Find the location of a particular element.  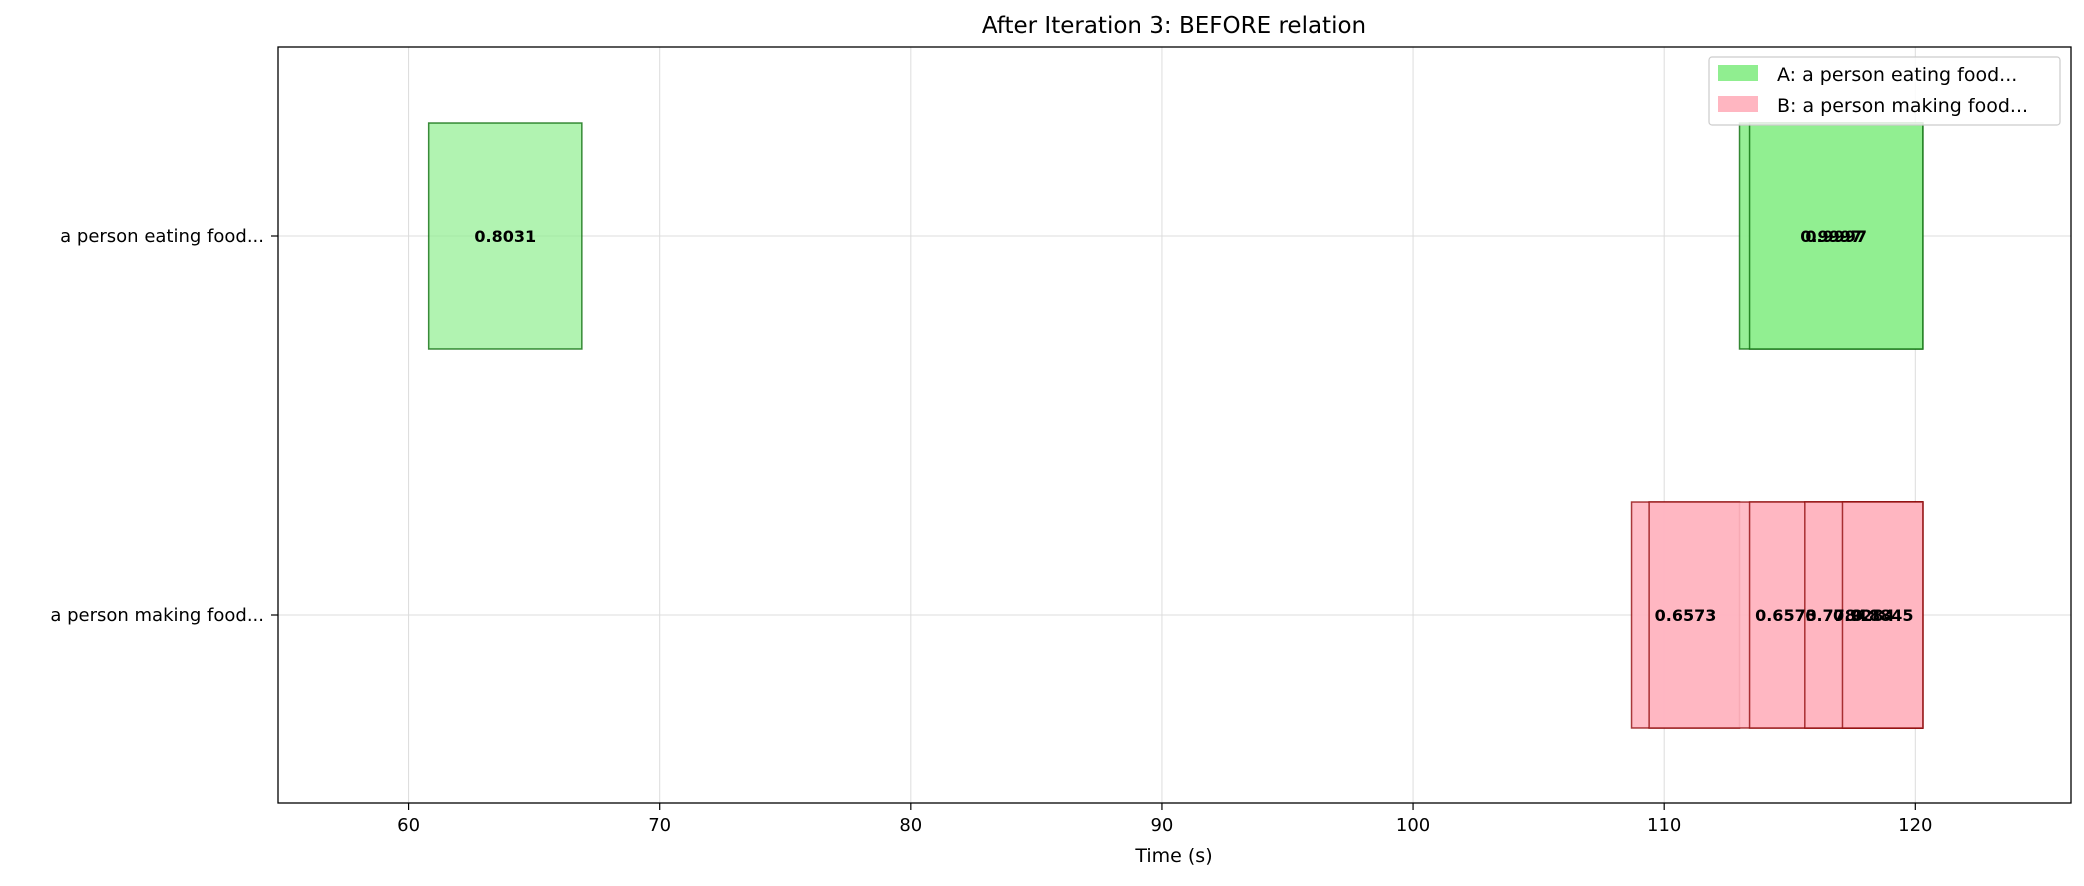

legend-box is located at coordinates (1884, 91).